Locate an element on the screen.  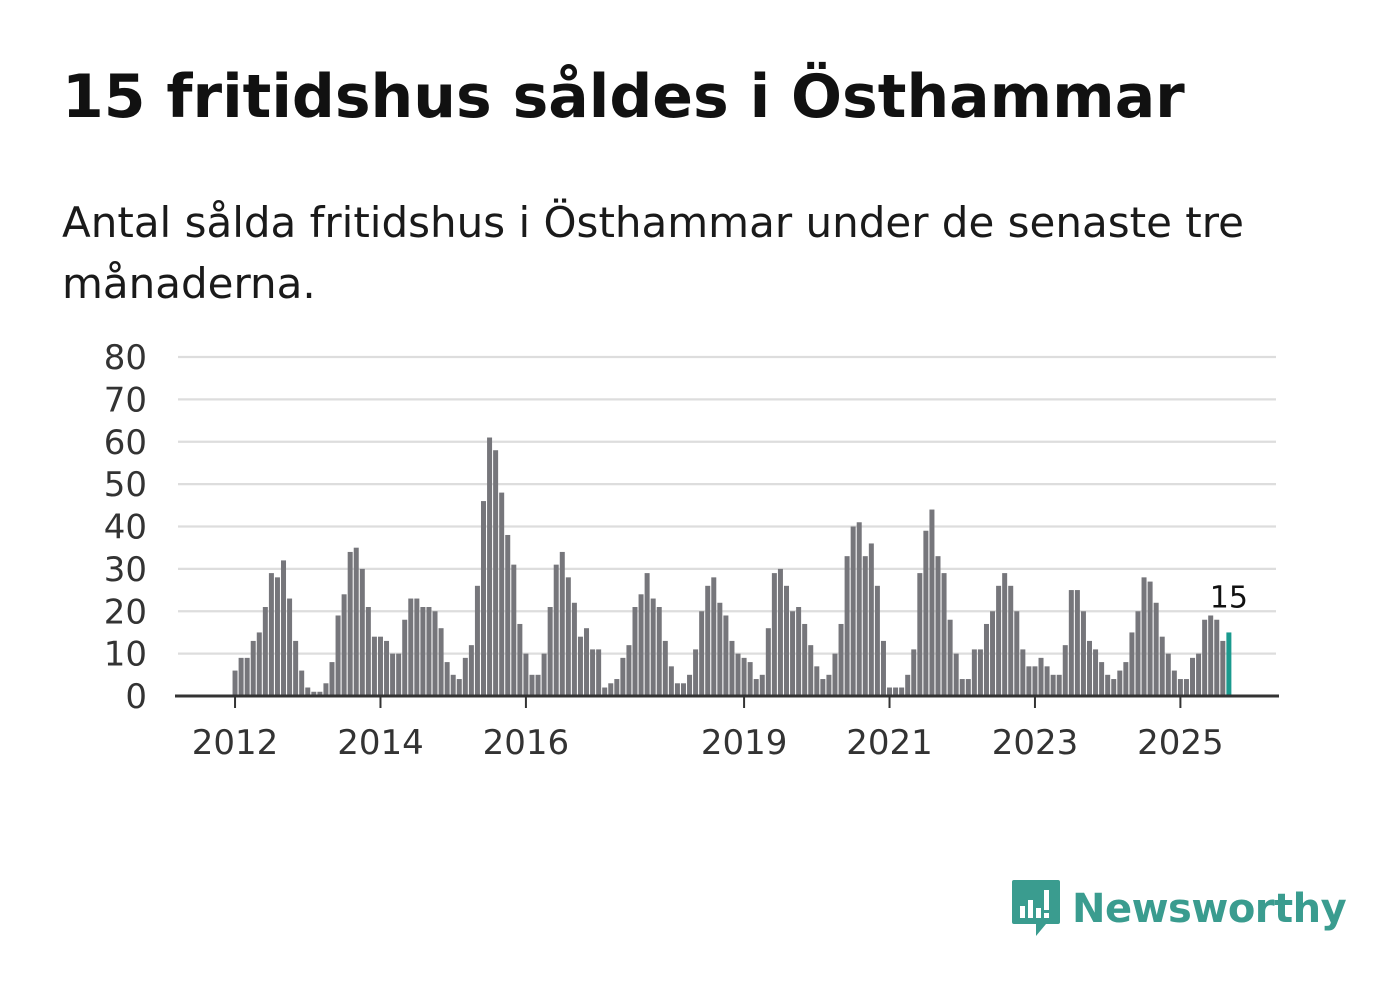
x-tick-label: 2016 is located at coordinates (526, 743).